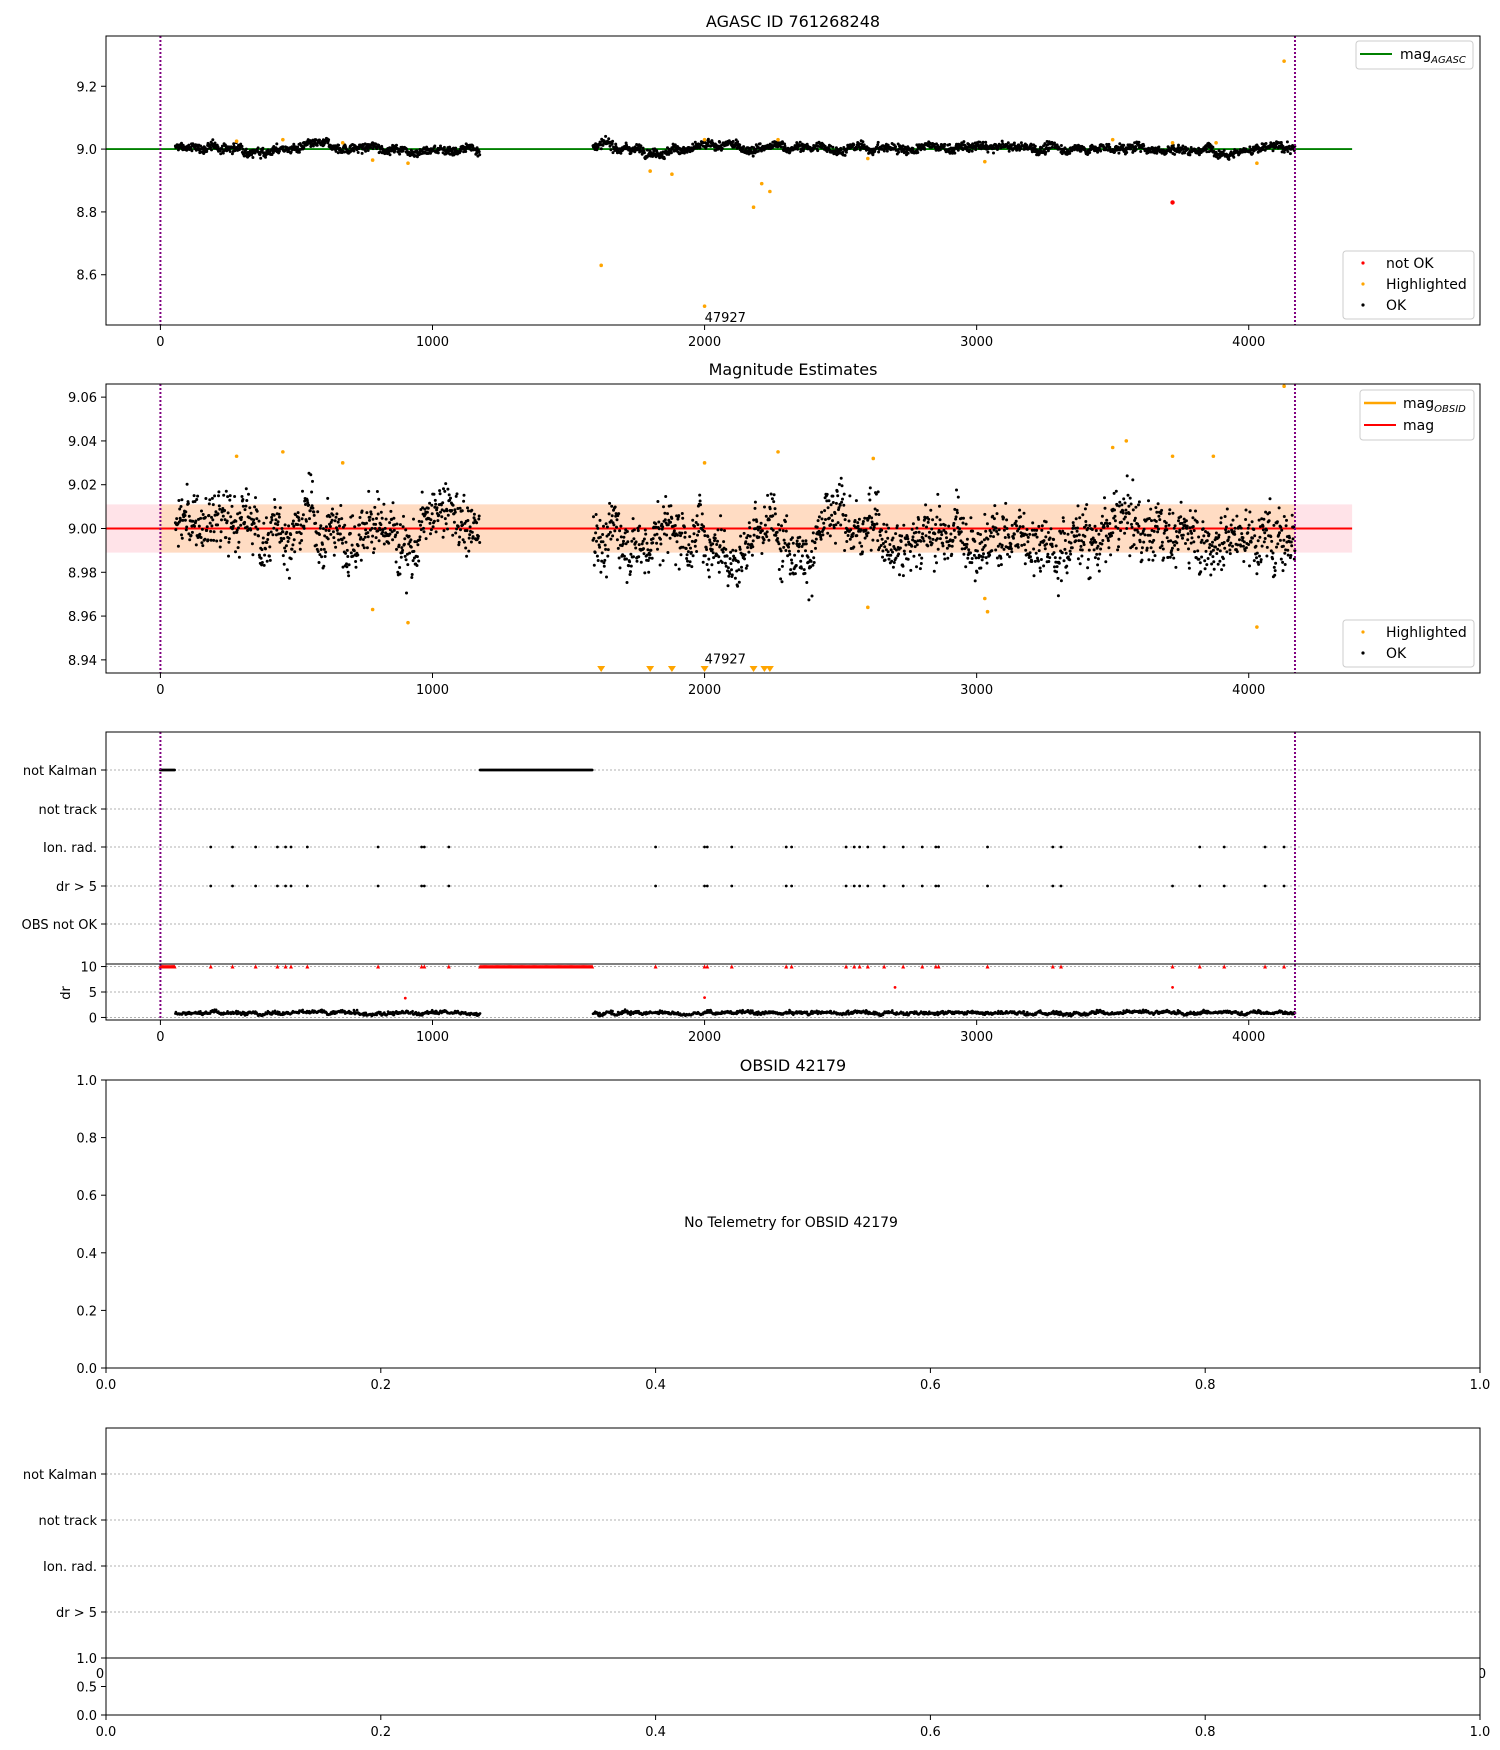 This screenshot has width=1500, height=1750. I want to click on dr5-point, so click(922, 886).